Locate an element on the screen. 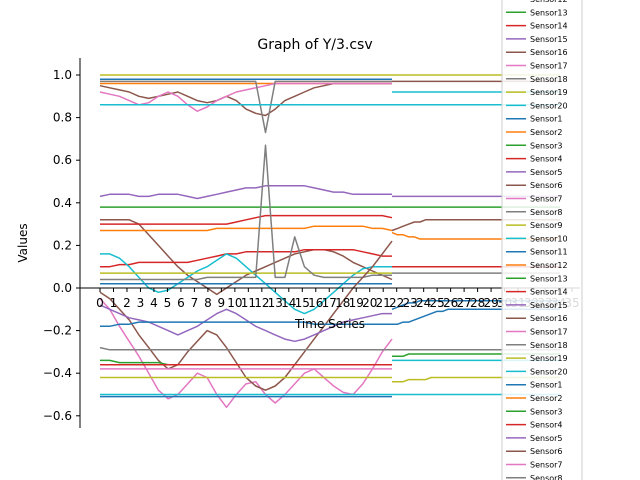 The image size is (640, 480). y-tick-label: −0.2 is located at coordinates (57, 331).